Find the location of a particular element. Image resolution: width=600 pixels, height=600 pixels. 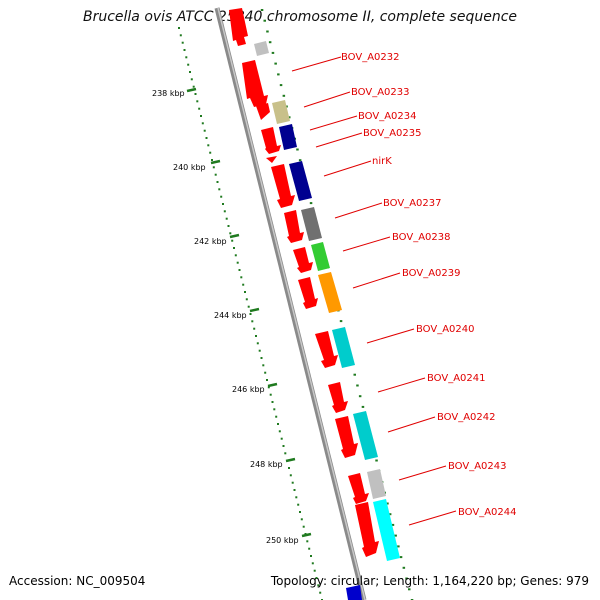

gene-label-group: BOV_A0233 is located at coordinates (356, 97).